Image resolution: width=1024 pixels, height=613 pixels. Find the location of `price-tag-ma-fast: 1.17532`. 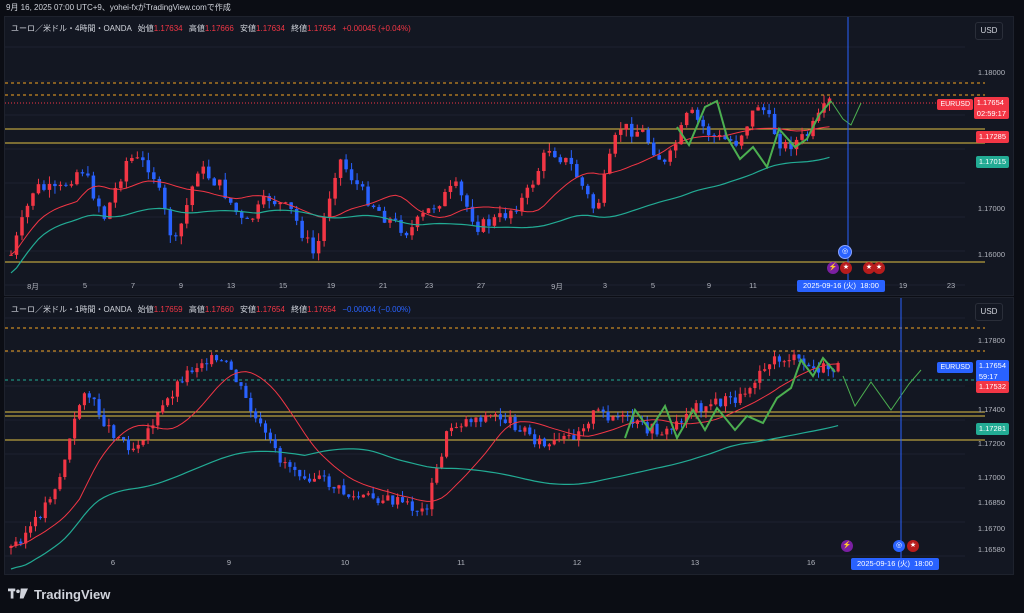

price-tag-ma-fast: 1.17532 is located at coordinates (992, 387).